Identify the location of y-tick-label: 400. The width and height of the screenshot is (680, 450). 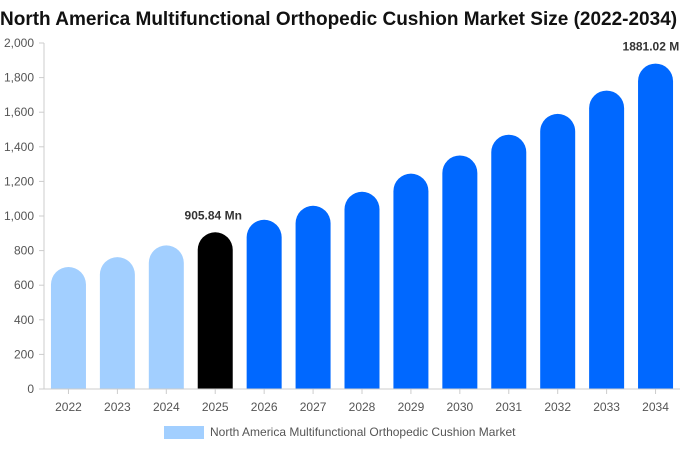
(24, 320).